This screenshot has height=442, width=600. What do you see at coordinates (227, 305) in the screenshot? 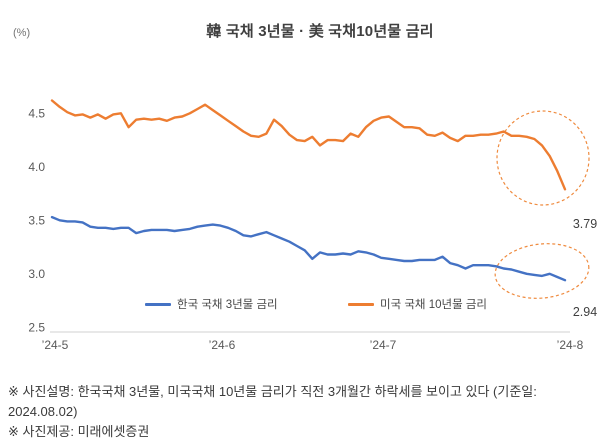
I see `legend-label-korea: 한국 국채 3년물 금리` at bounding box center [227, 305].